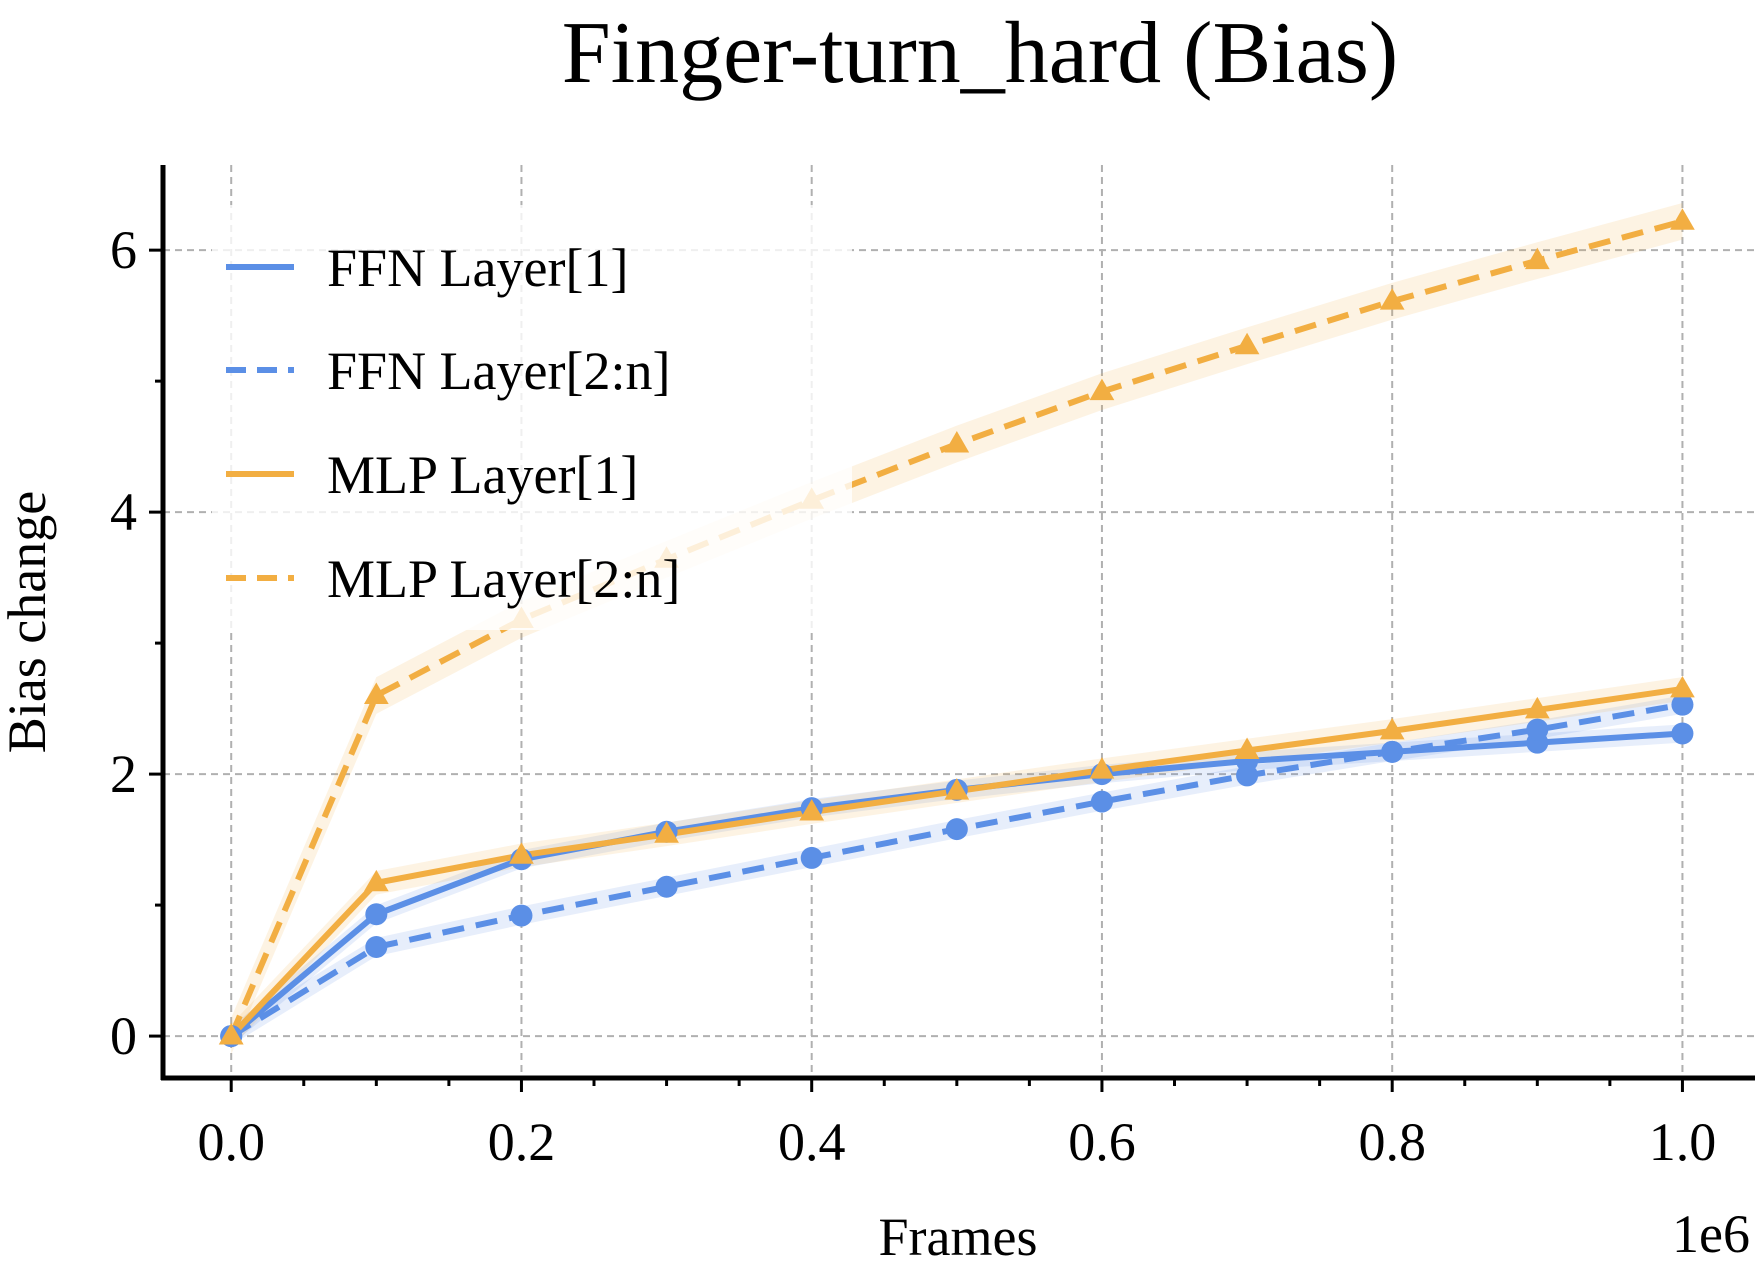 Image resolution: width=1755 pixels, height=1272 pixels. What do you see at coordinates (123, 774) in the screenshot?
I see `y-tick-label: 2` at bounding box center [123, 774].